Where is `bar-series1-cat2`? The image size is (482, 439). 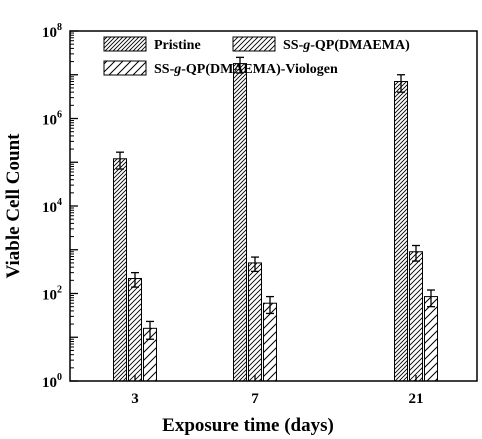 bar-series1-cat2 is located at coordinates (416, 316).